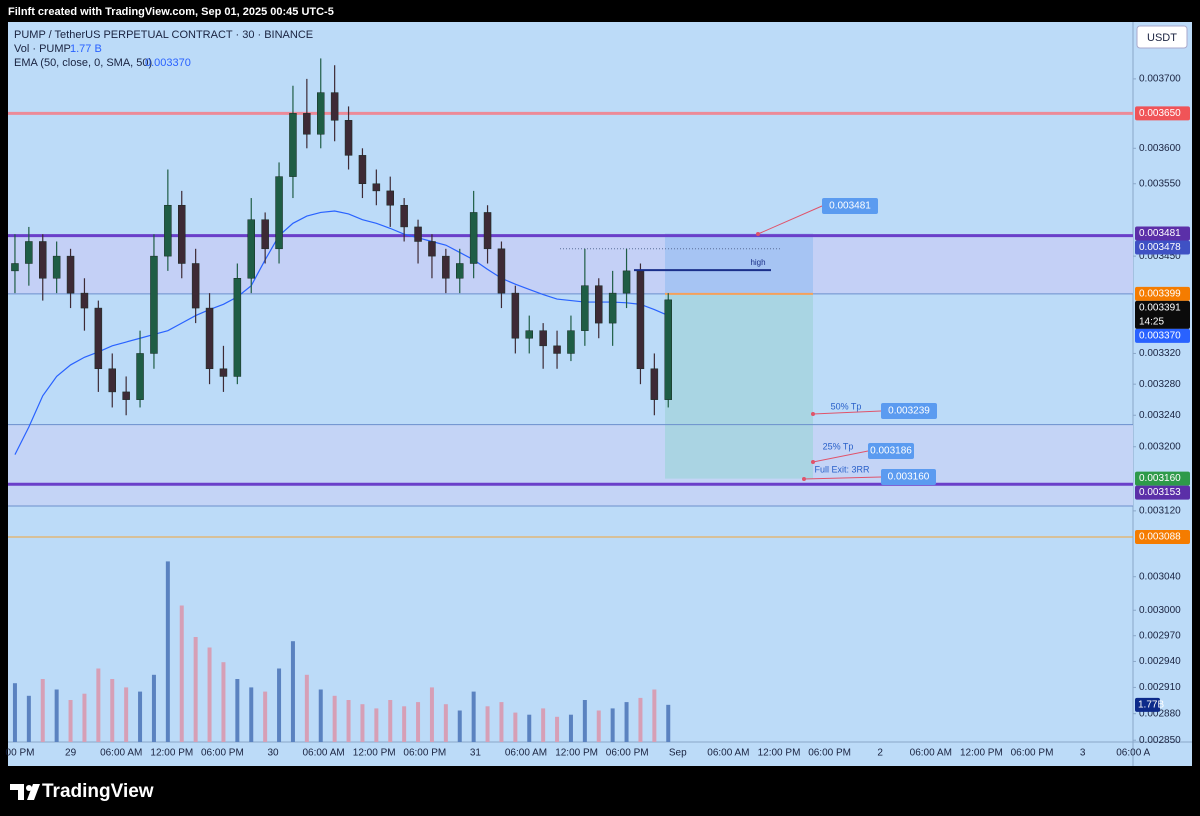 This screenshot has height=816, width=1200. I want to click on logo-text: TradingView, so click(98, 791).